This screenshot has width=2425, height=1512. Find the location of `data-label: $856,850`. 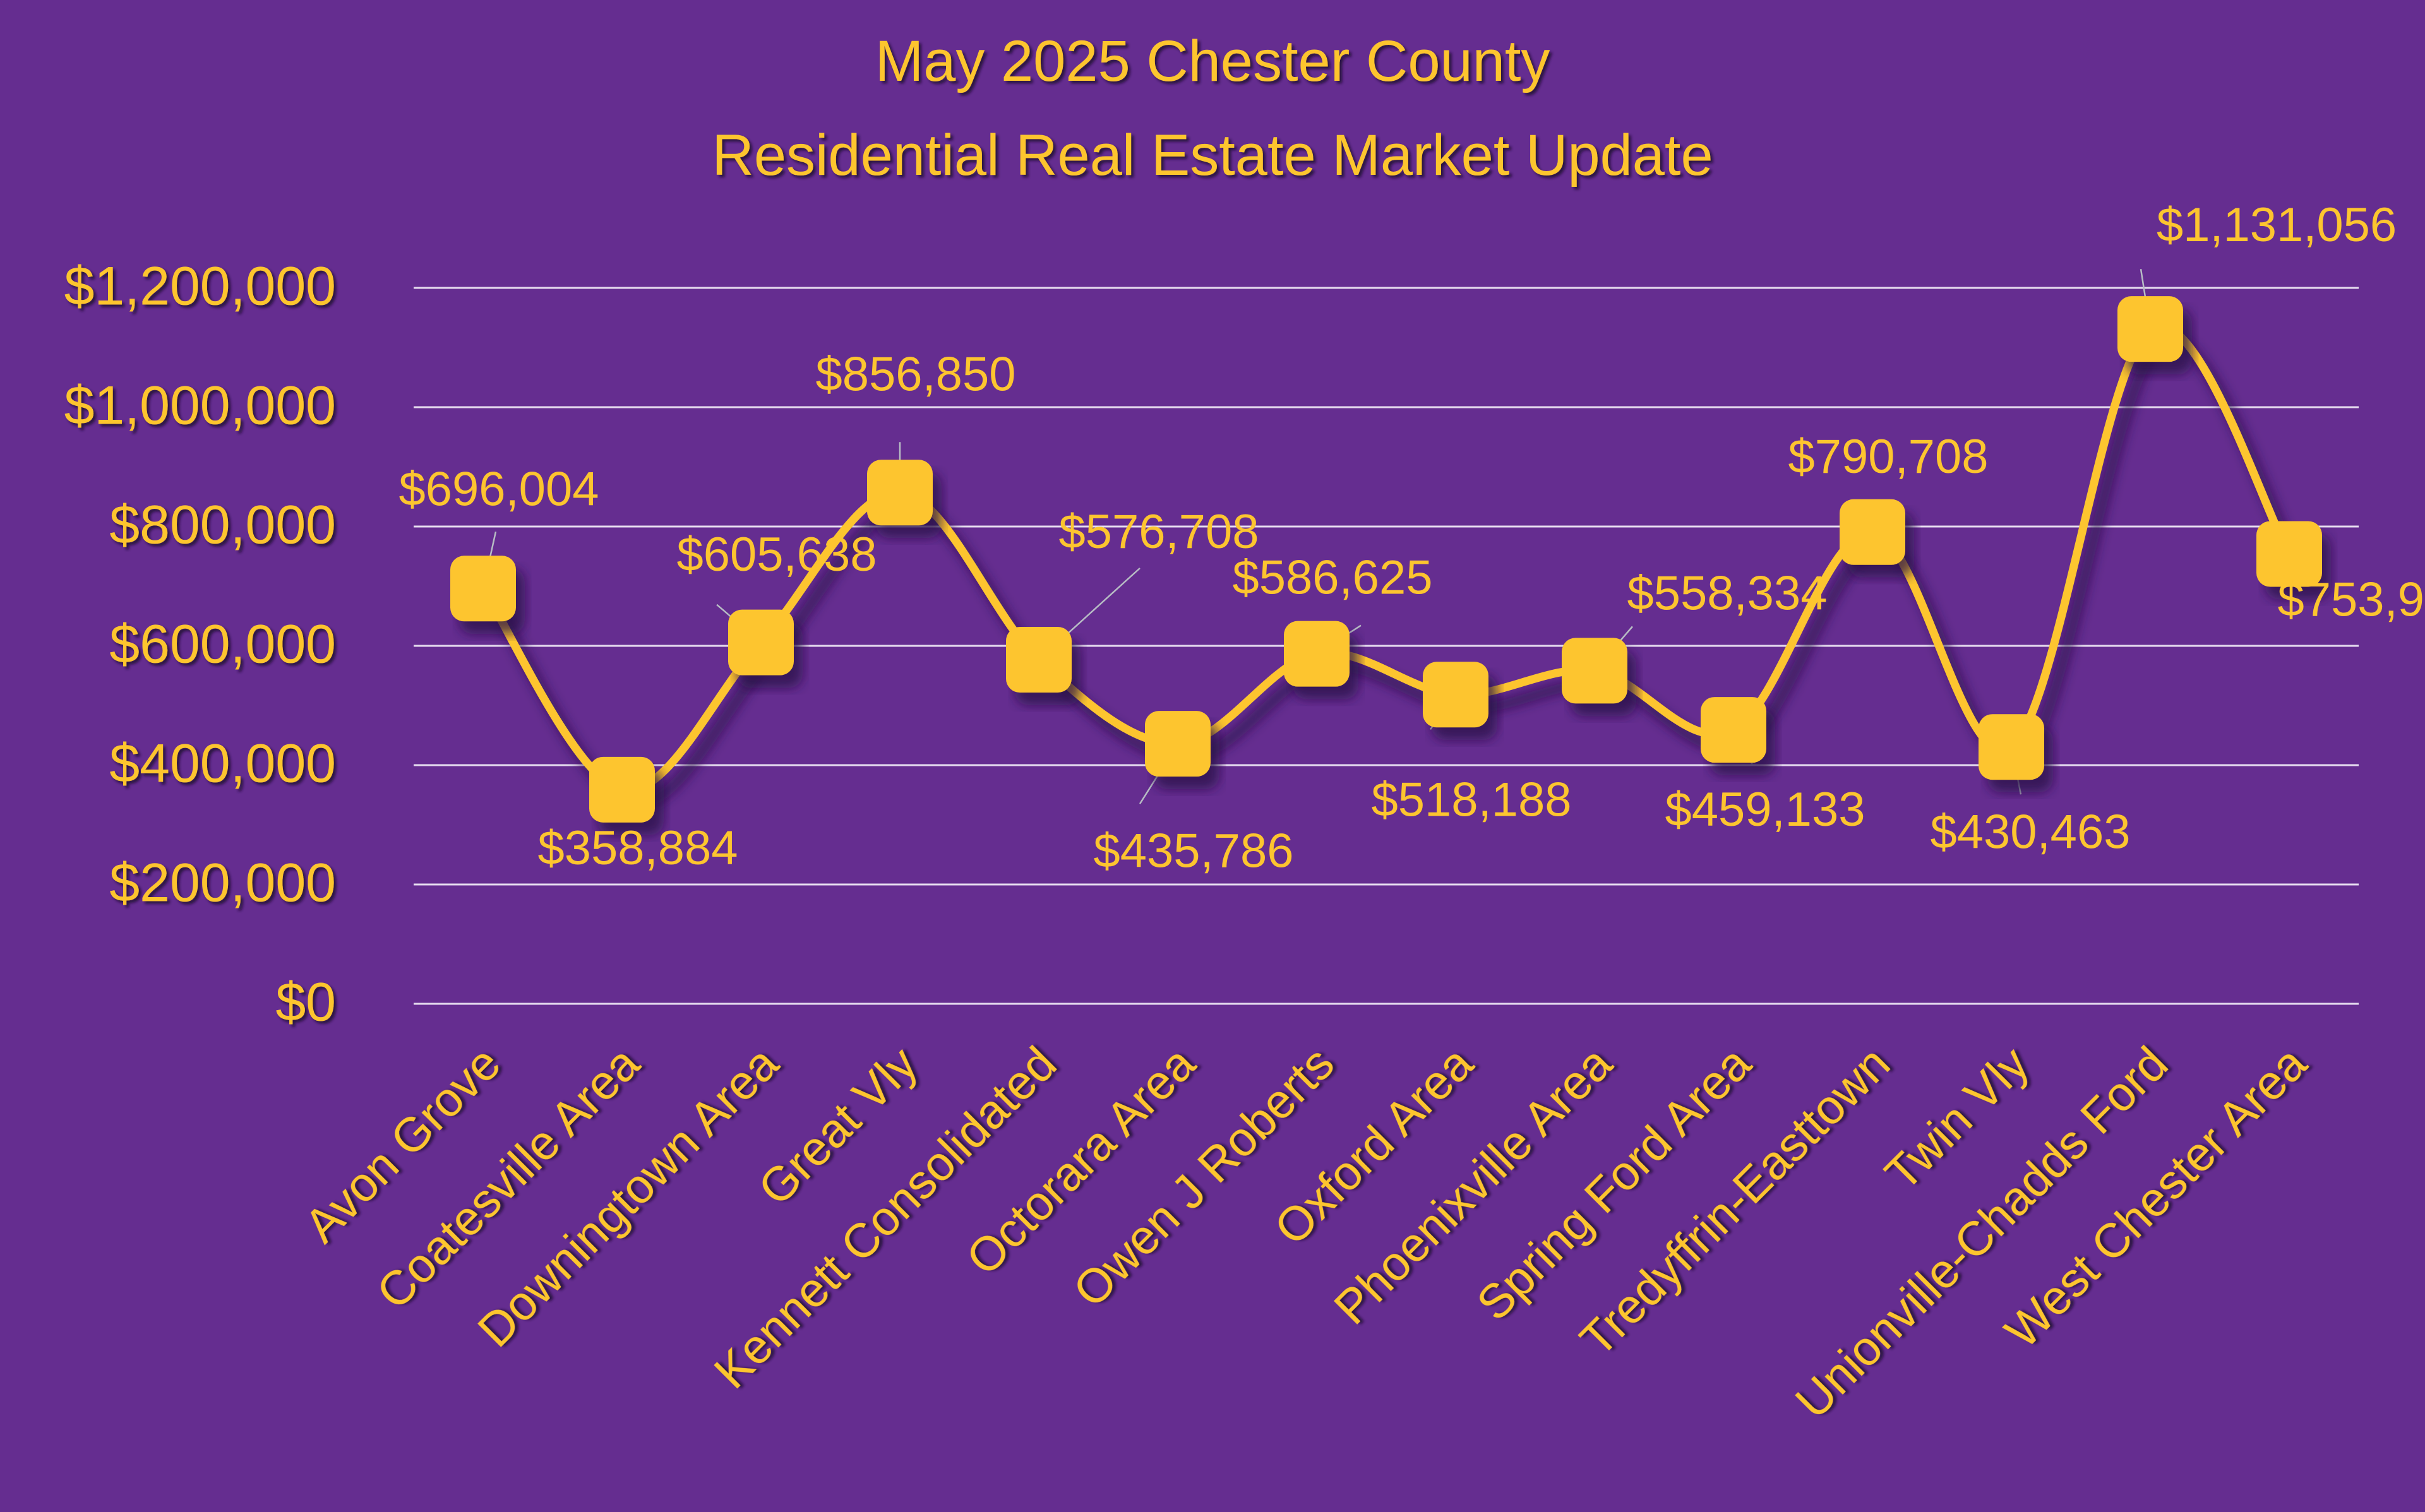

data-label: $856,850 is located at coordinates (916, 374).